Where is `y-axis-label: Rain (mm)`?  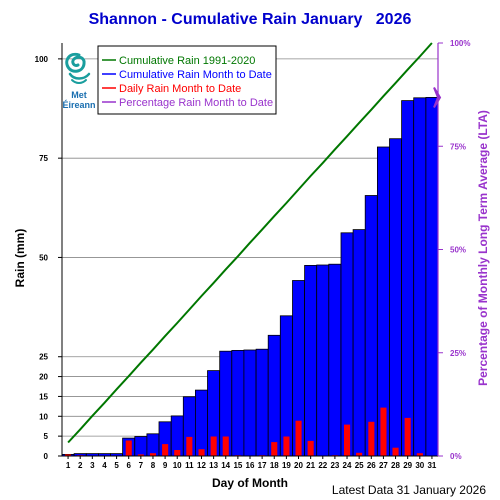 y-axis-label: Rain (mm) is located at coordinates (20, 258).